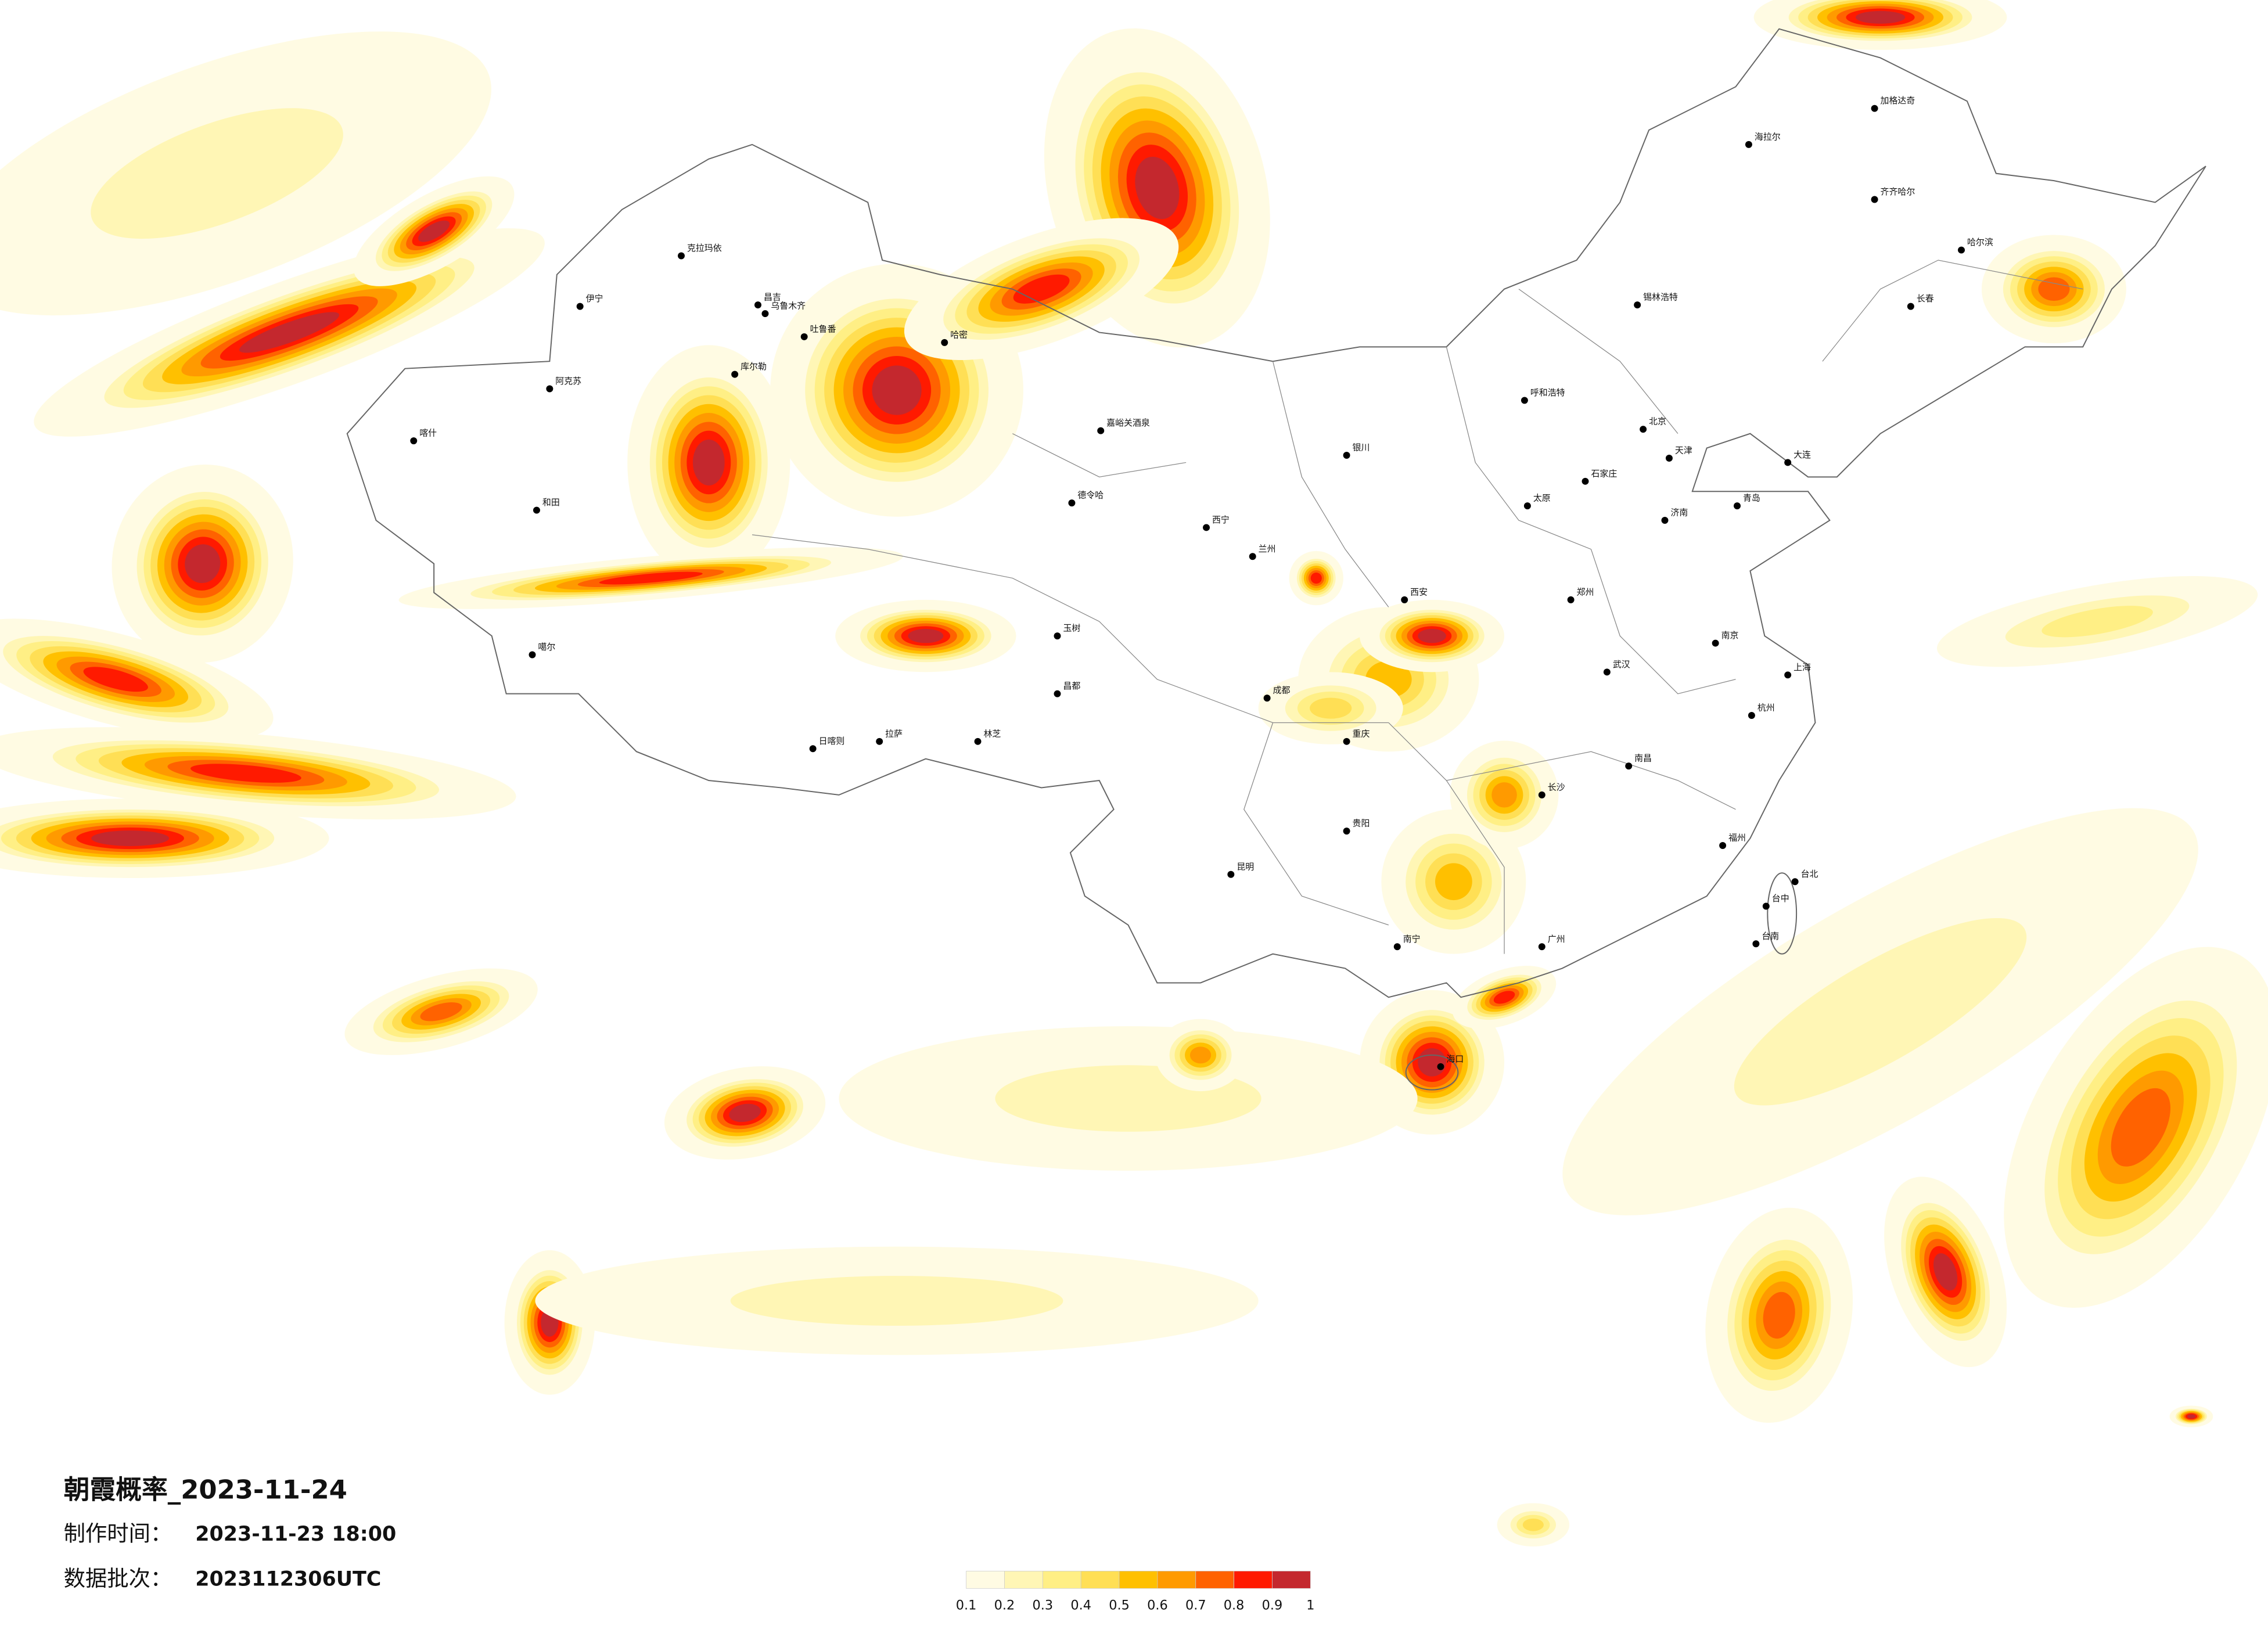 Image resolution: width=2268 pixels, height=1626 pixels. Describe the element at coordinates (1157, 1606) in the screenshot. I see `legend-tick-label: 0.6` at that location.